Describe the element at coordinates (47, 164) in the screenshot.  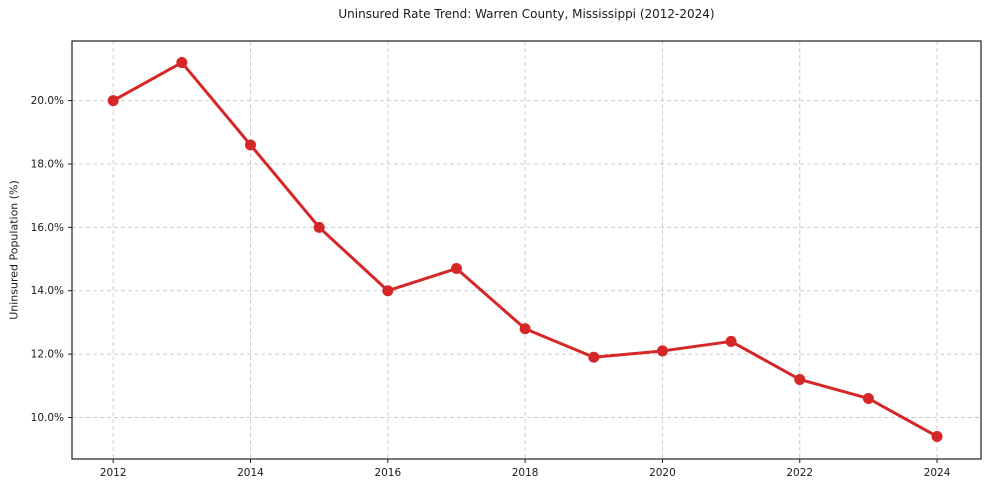
I see `y-tick-label: 18.0%` at that location.